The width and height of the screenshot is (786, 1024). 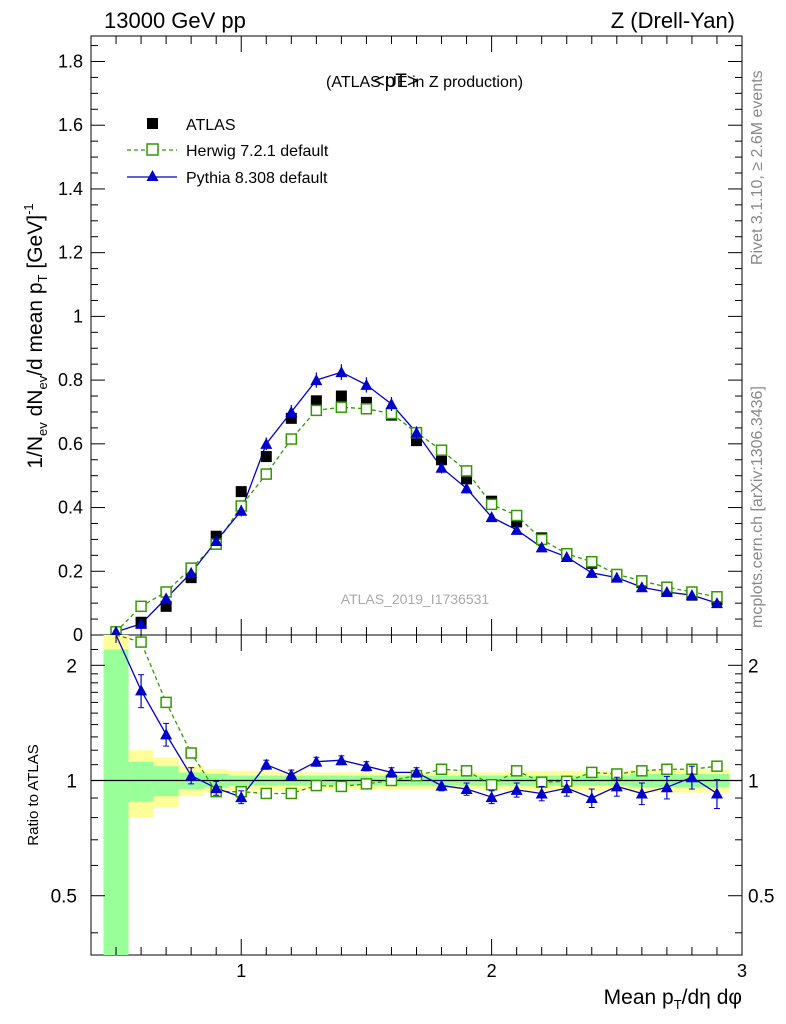 What do you see at coordinates (241, 971) in the screenshot?
I see `x-tick-label: 1` at bounding box center [241, 971].